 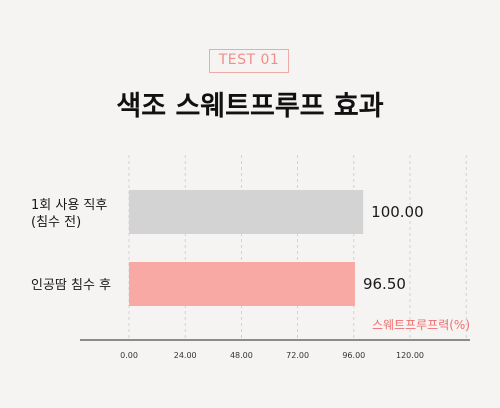 I want to click on x-tick-label: 96.00, so click(x=353, y=355).